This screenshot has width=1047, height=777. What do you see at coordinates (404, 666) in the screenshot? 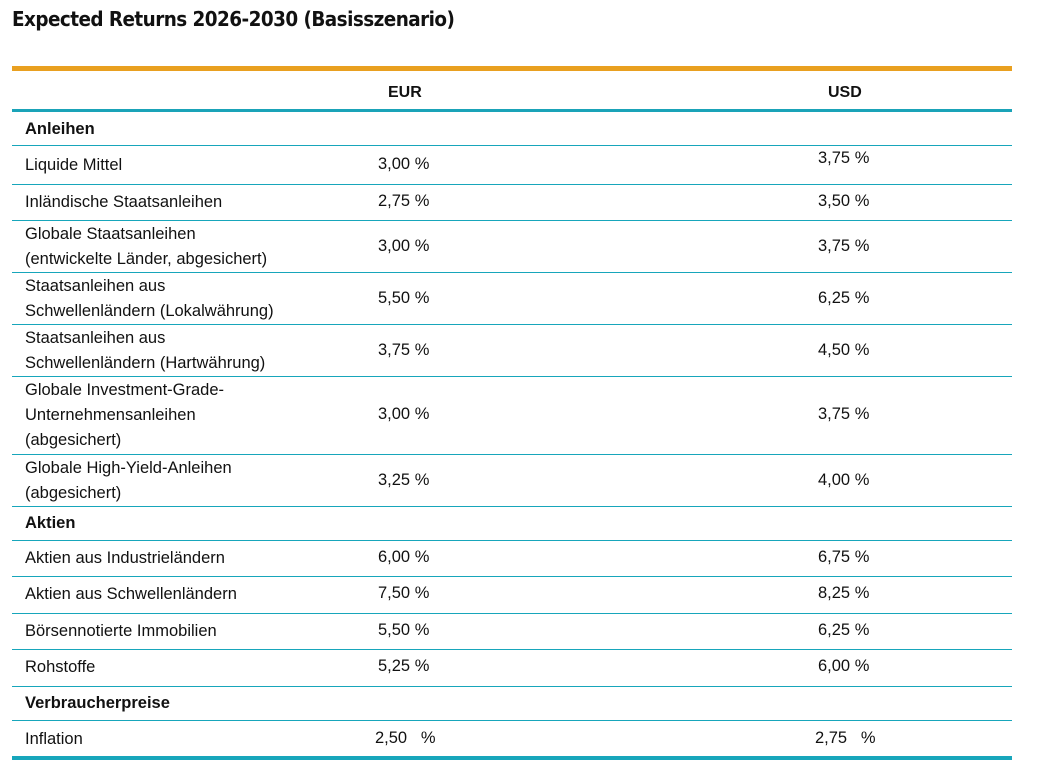
I see `eur-value: 5,25 %` at bounding box center [404, 666].